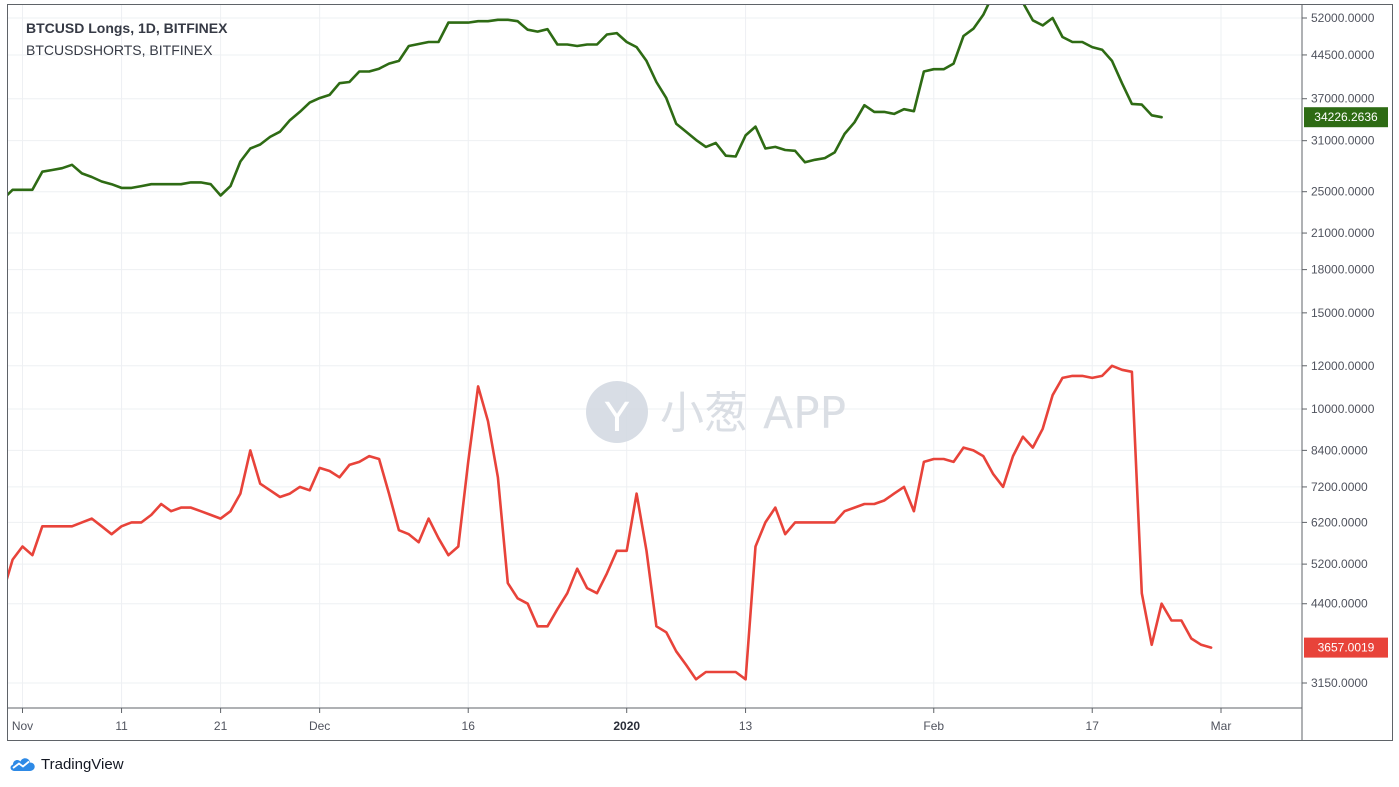 This screenshot has width=1399, height=787. I want to click on price-tick-label: 15000.0000, so click(1343, 313).